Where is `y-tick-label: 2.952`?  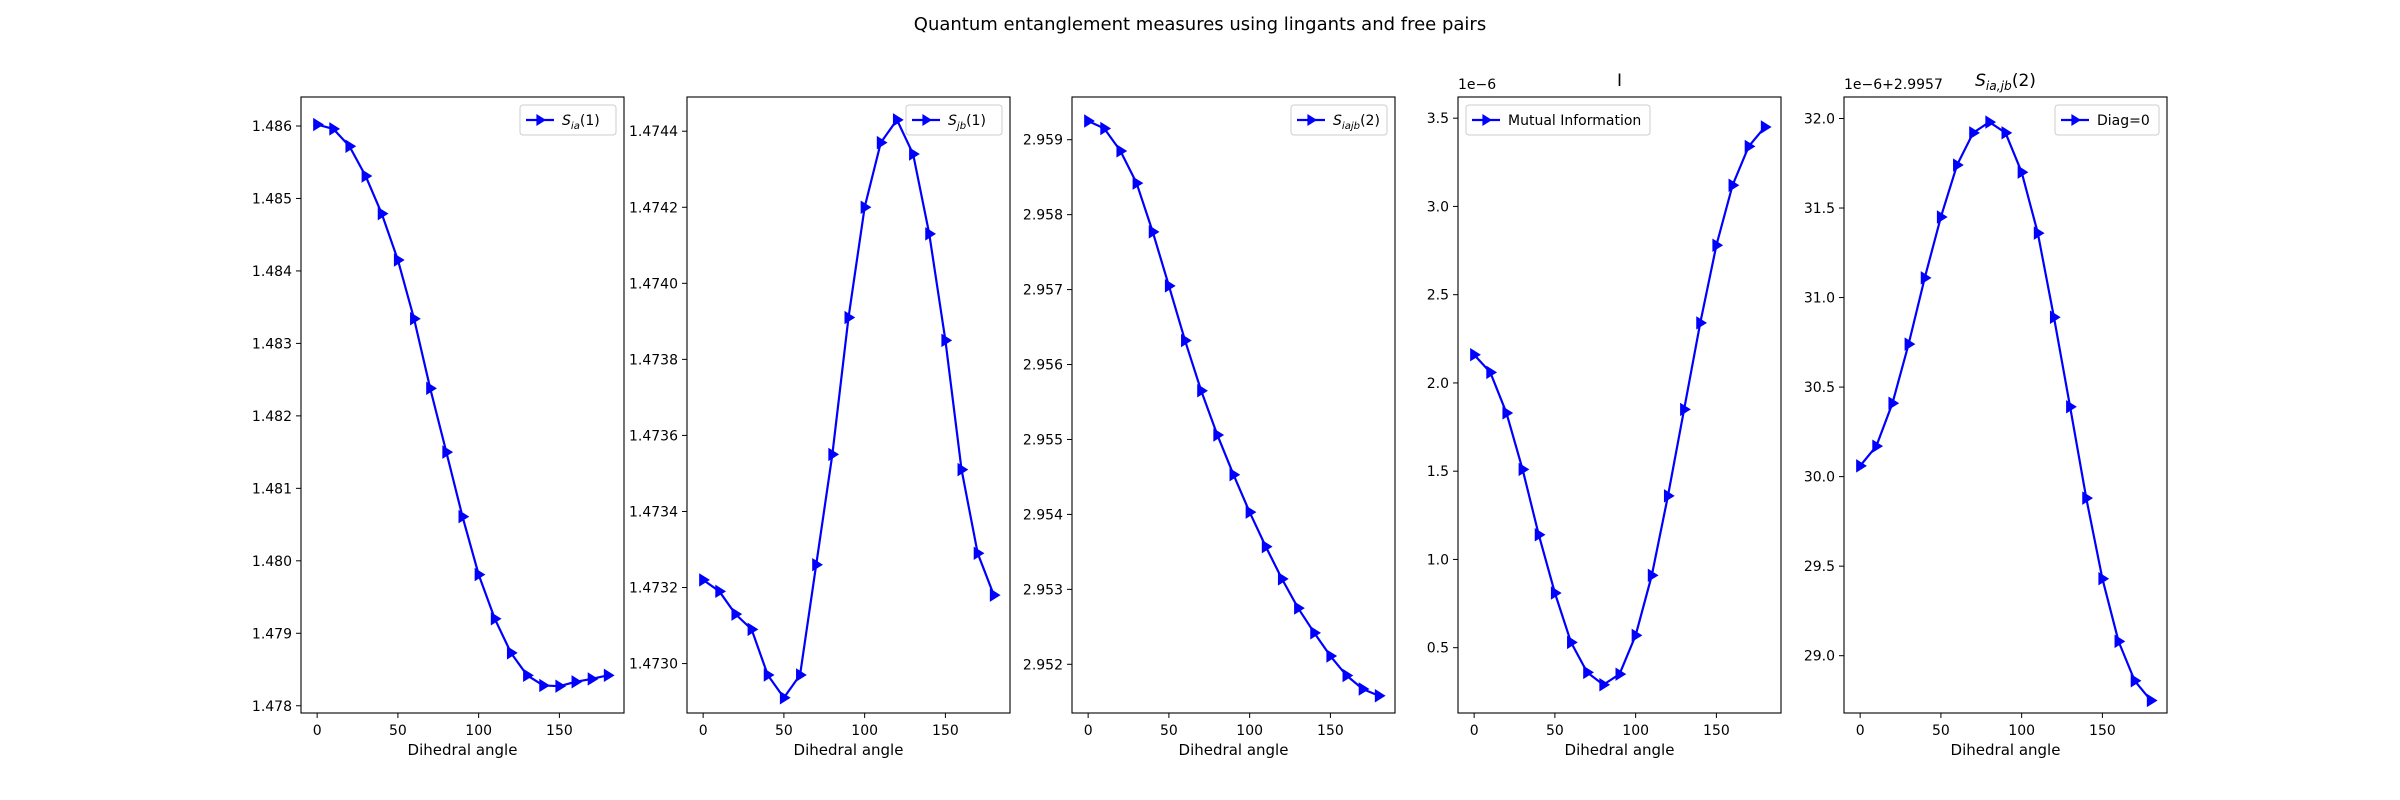 y-tick-label: 2.952 is located at coordinates (1043, 665).